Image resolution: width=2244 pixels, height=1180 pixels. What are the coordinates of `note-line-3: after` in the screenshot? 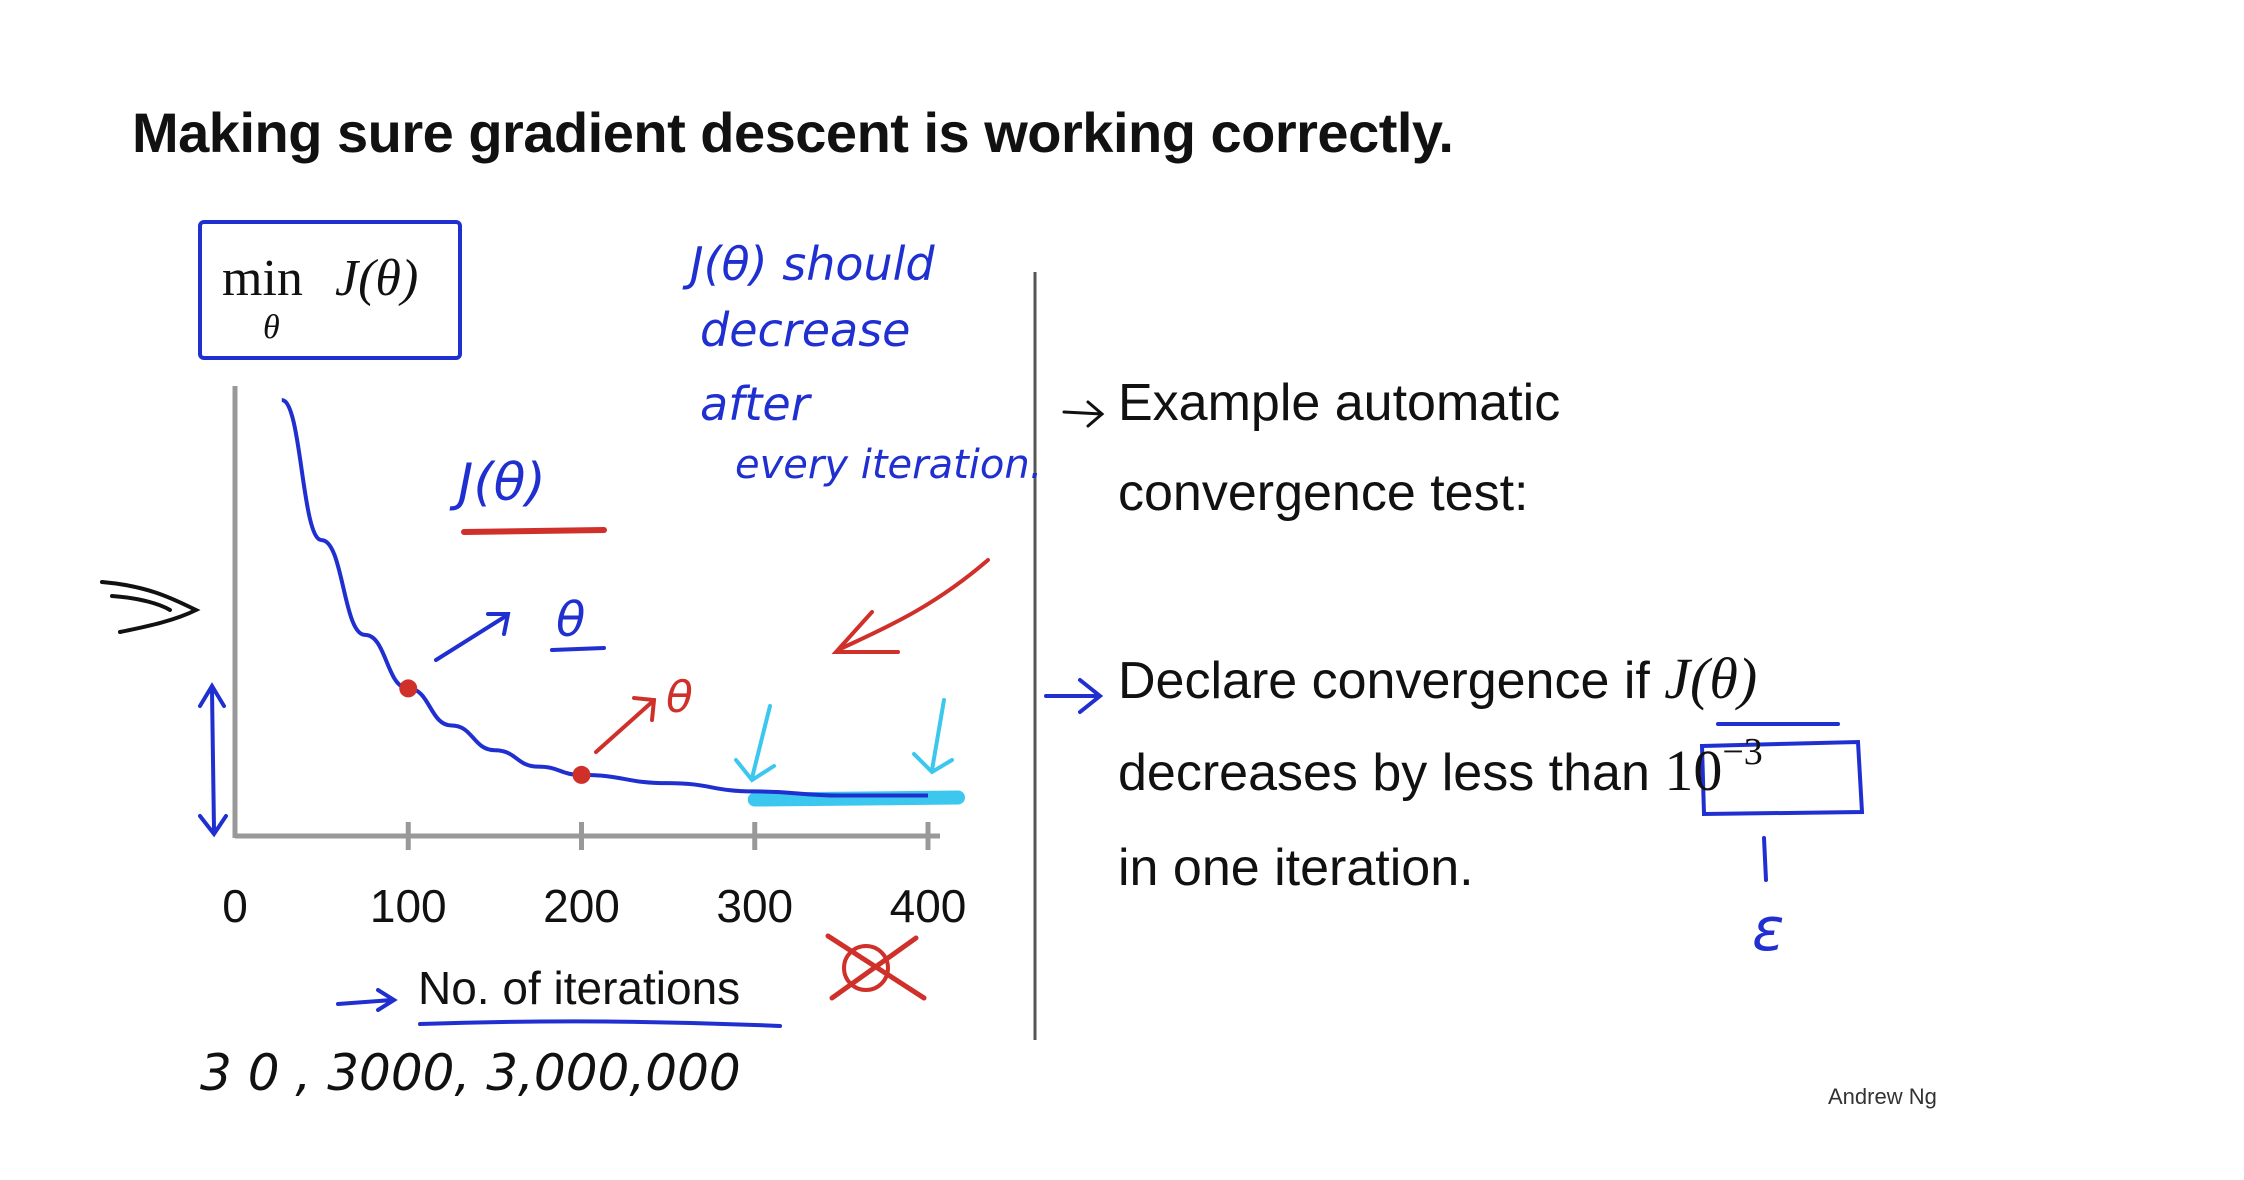 It's located at (756, 404).